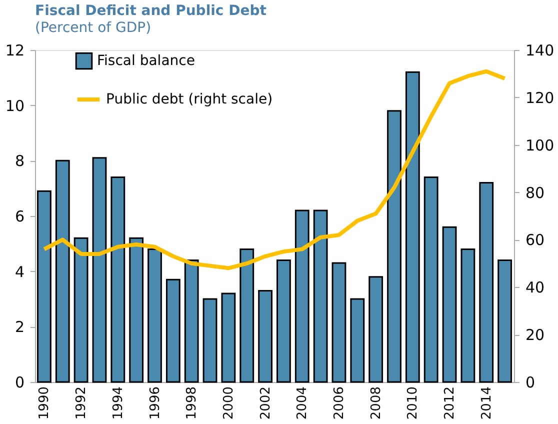 Image resolution: width=558 pixels, height=424 pixels. Describe the element at coordinates (535, 193) in the screenshot. I see `y2-tick-label: 80` at that location.